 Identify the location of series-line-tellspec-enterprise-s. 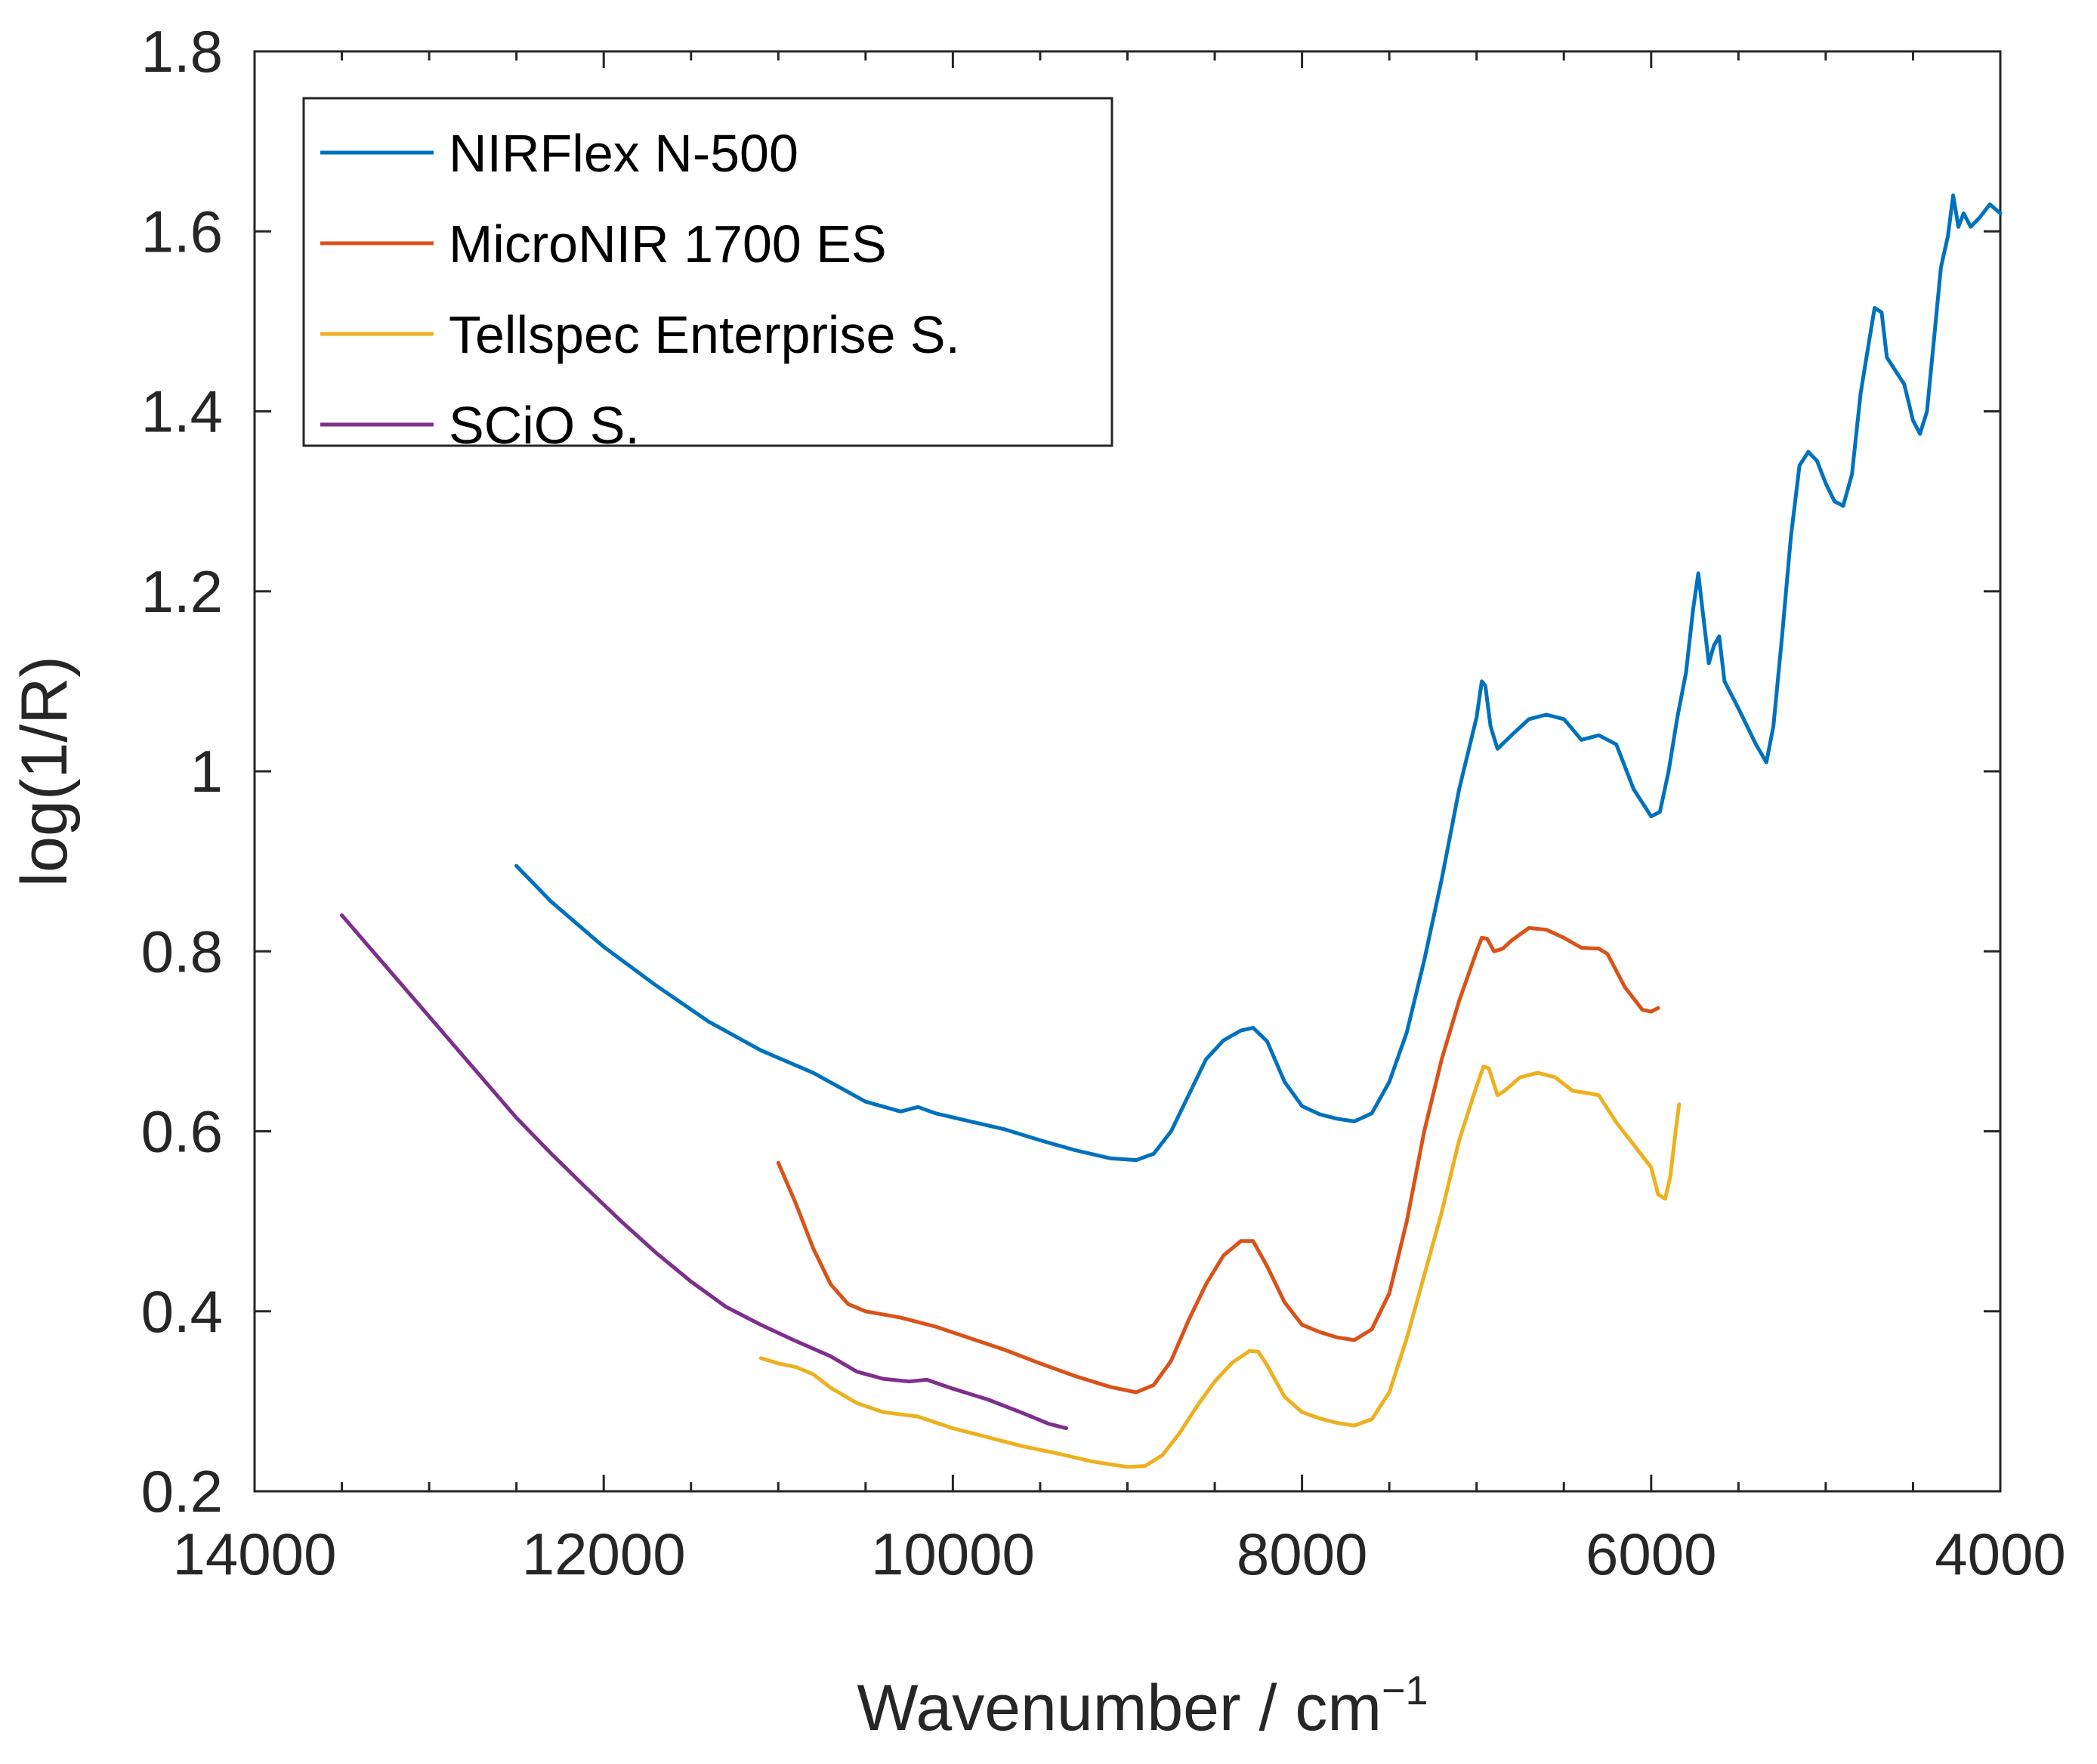
(1220, 1266).